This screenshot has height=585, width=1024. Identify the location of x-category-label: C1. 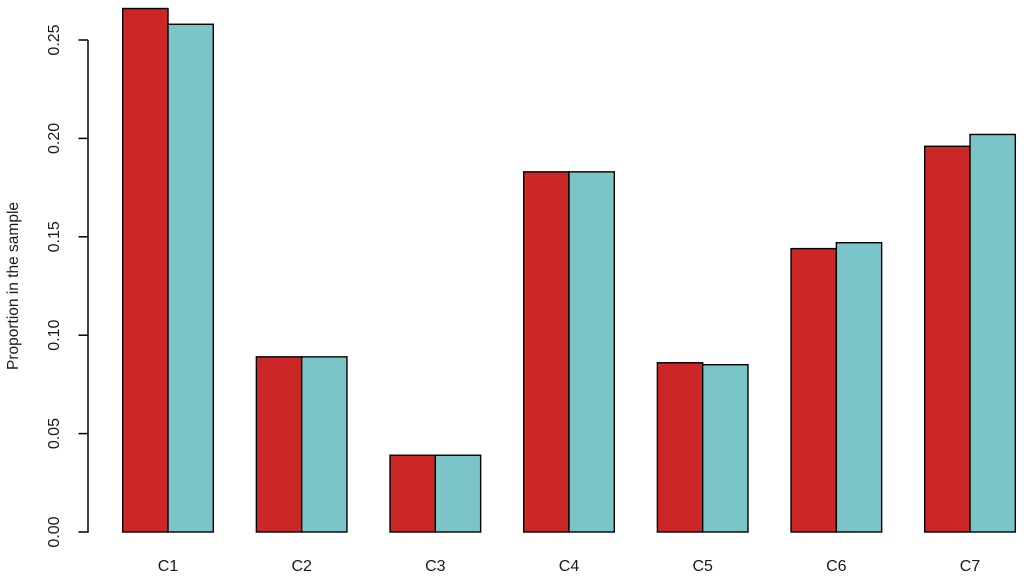
(168, 566).